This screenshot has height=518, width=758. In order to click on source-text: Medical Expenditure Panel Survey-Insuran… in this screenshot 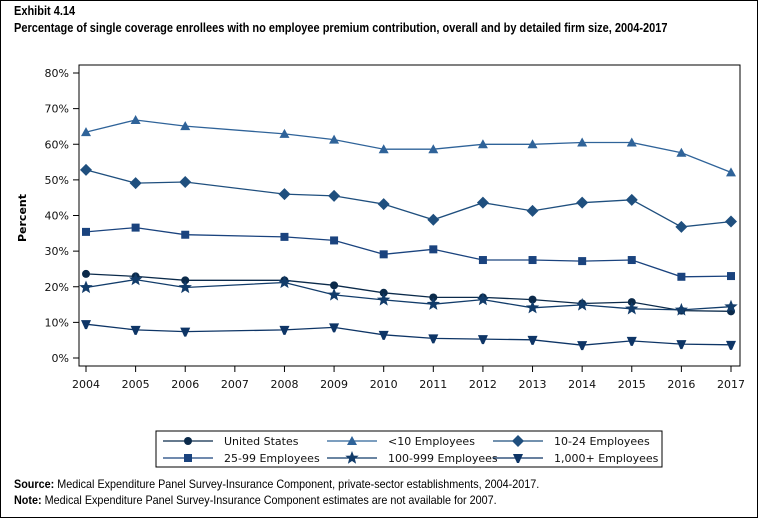, I will do `click(298, 484)`.